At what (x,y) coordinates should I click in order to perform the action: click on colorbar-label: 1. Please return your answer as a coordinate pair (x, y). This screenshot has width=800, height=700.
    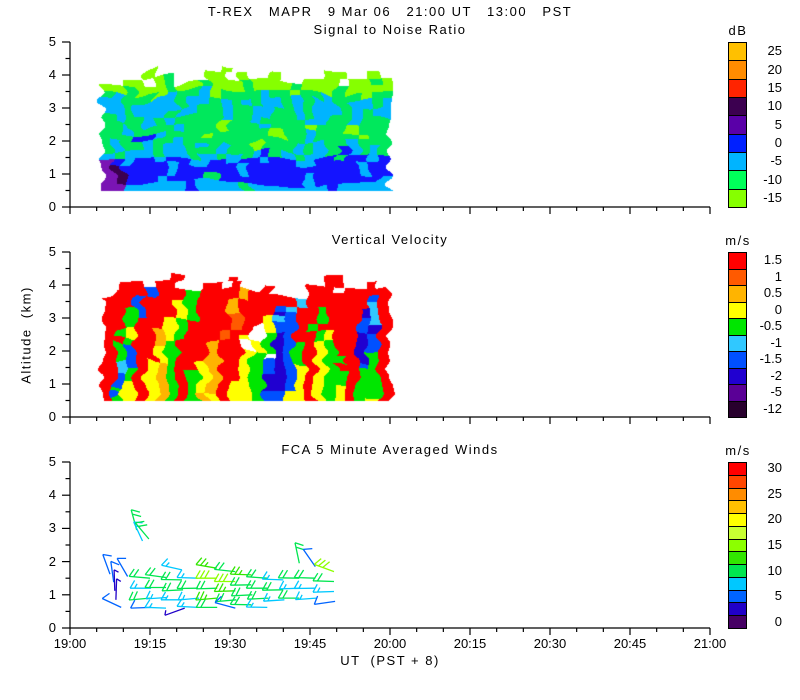
    Looking at the image, I should click on (778, 276).